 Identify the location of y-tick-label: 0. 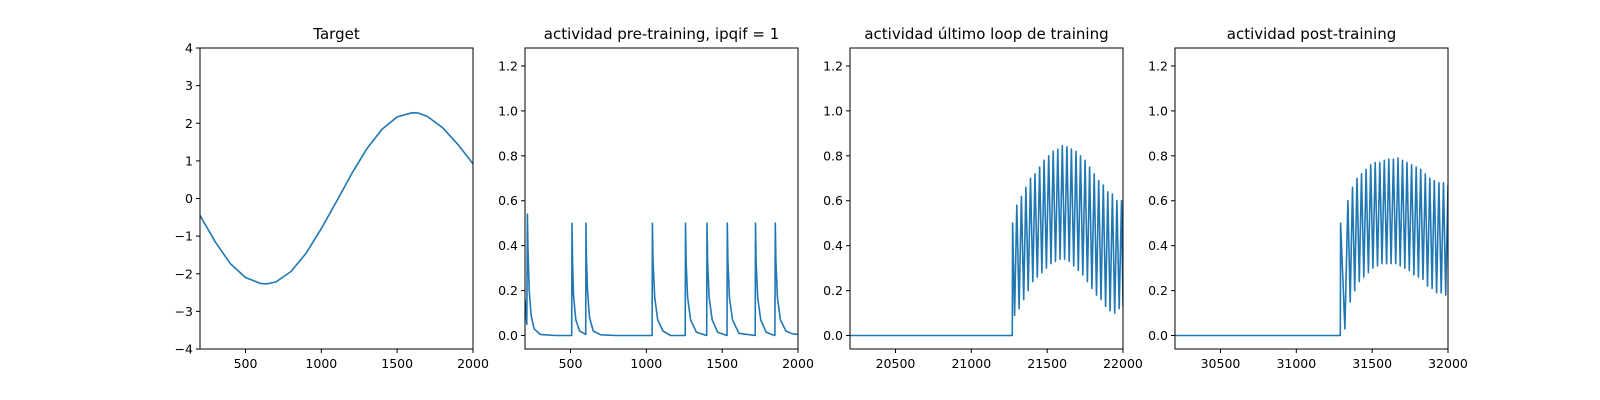
(189, 198).